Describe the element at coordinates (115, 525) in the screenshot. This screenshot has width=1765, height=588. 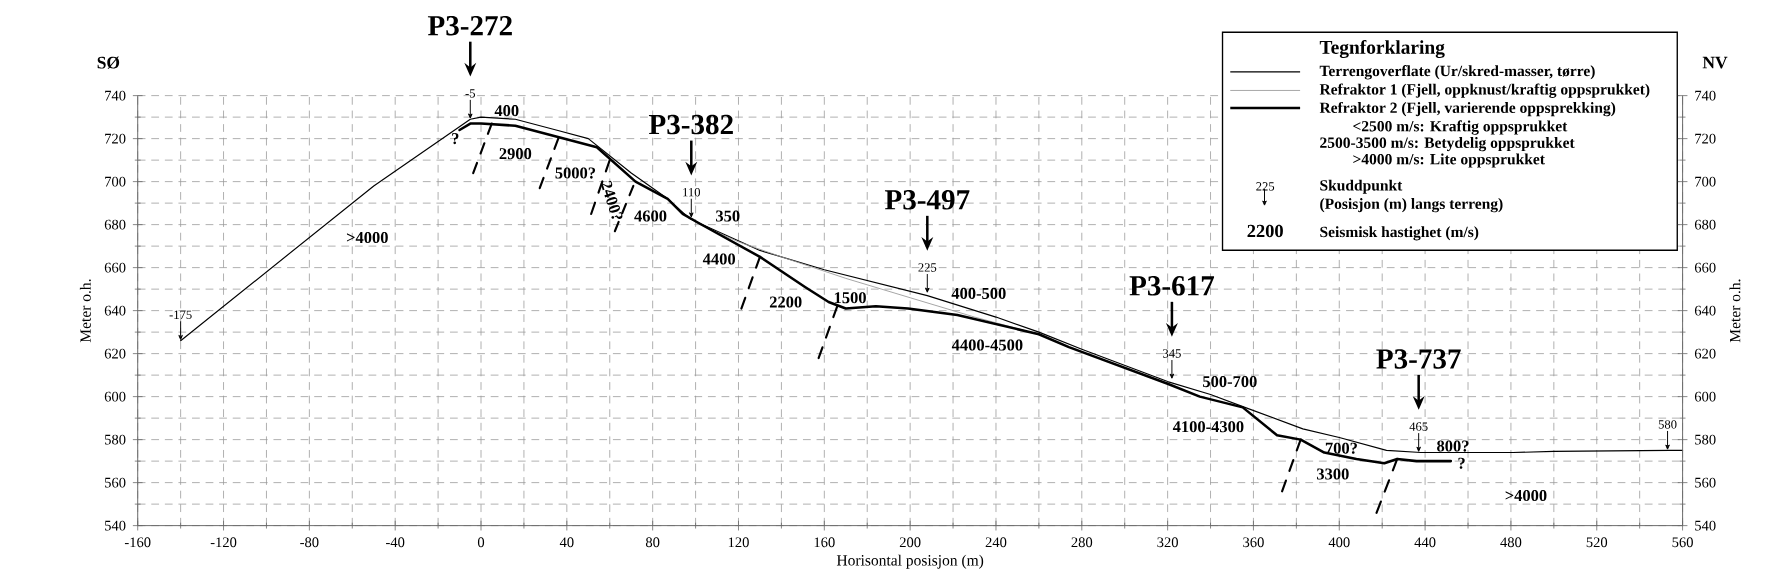
I see `y-tick-label: 540` at that location.